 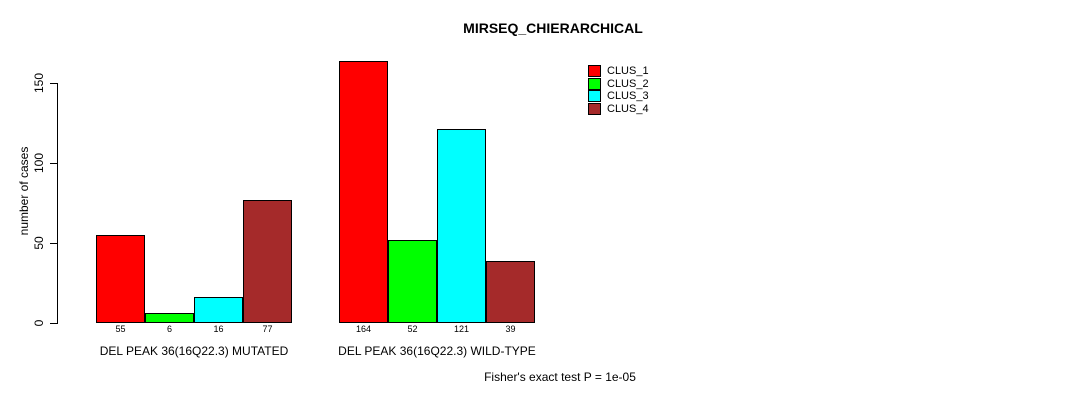 What do you see at coordinates (218, 329) in the screenshot?
I see `bar-value-label: 16` at bounding box center [218, 329].